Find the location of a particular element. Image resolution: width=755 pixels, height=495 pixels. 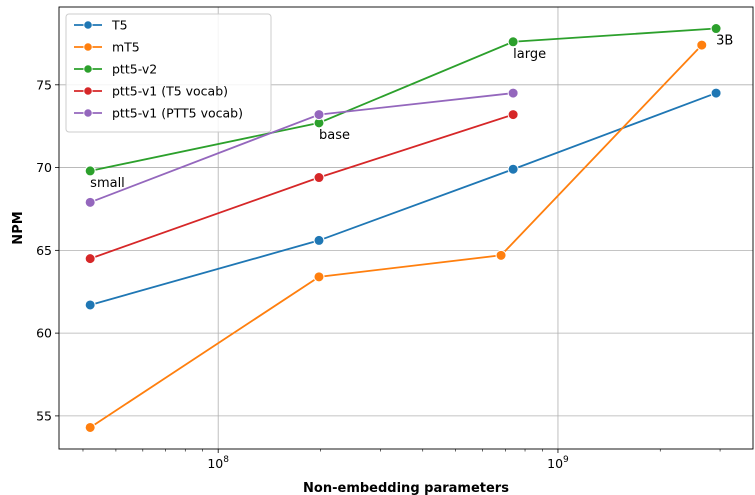

y-axis-label: NPM is located at coordinates (18, 227).